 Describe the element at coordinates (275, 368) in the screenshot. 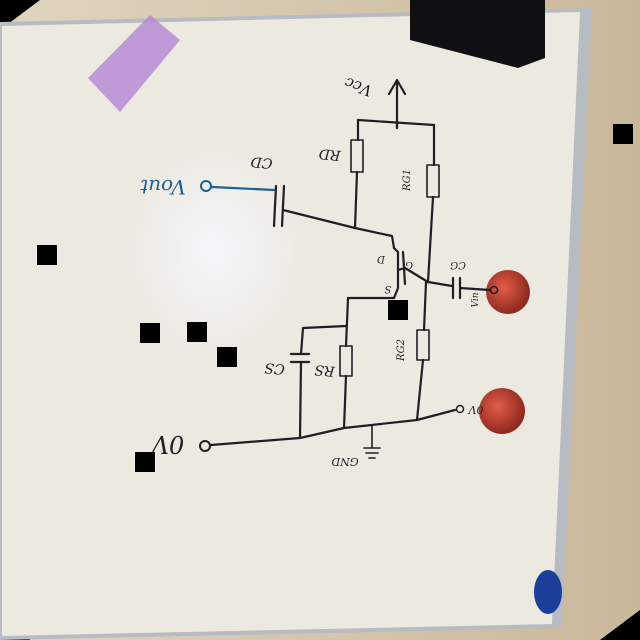

I see `label-cs: CS` at that location.